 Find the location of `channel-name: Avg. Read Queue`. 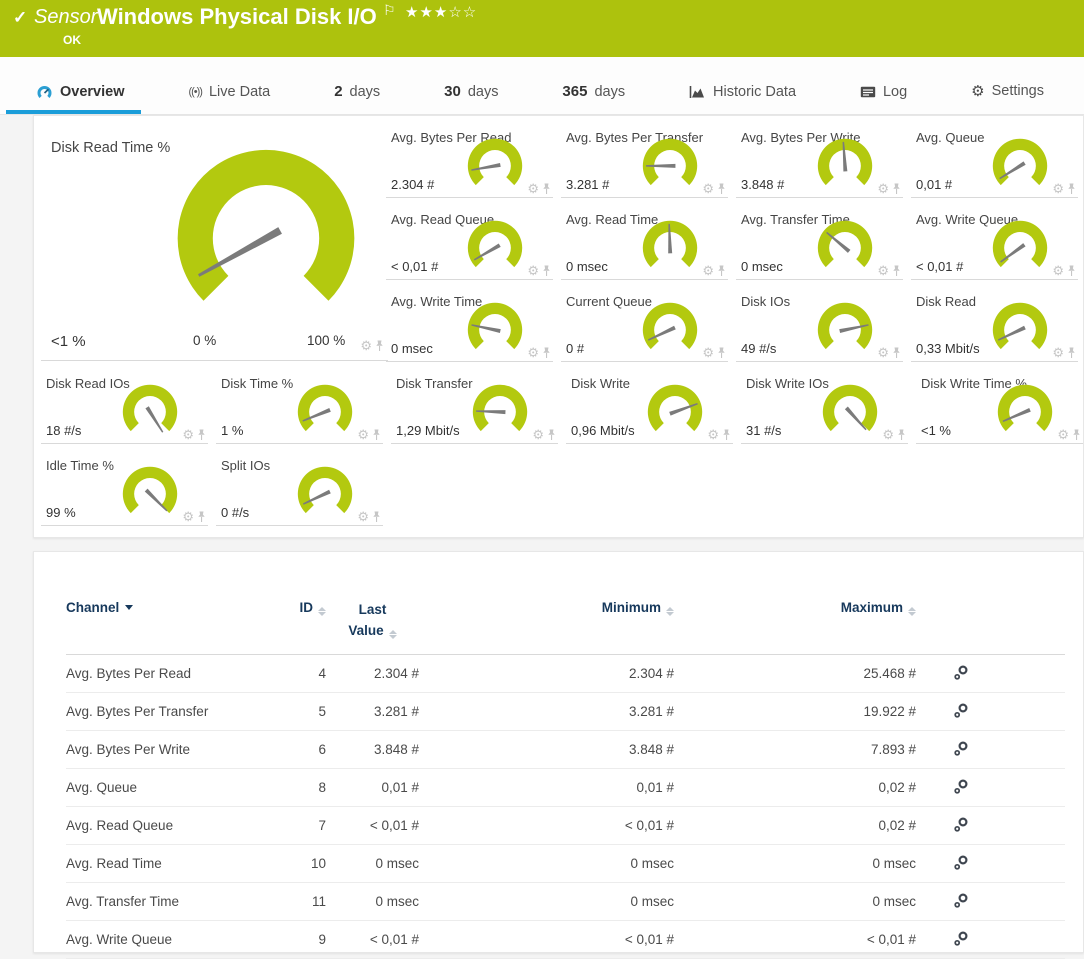

channel-name: Avg. Read Queue is located at coordinates (120, 825).